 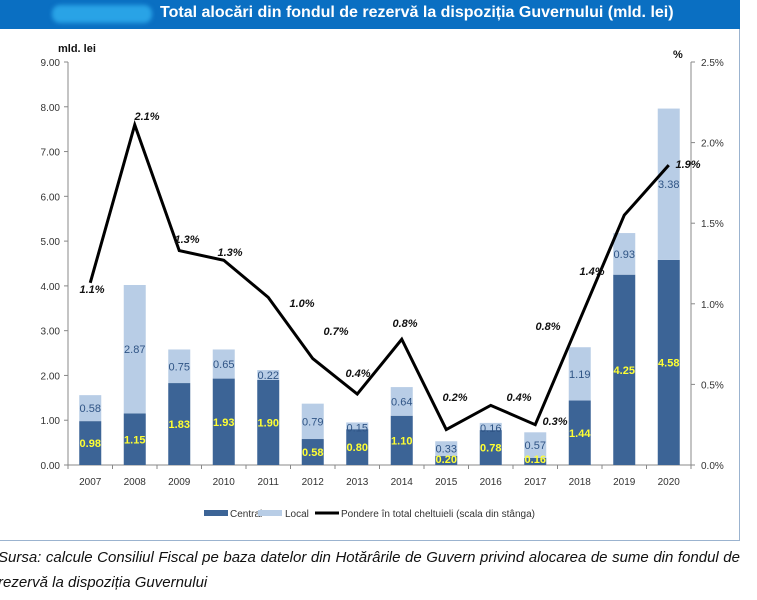 What do you see at coordinates (91, 290) in the screenshot?
I see `label-pondere: 1.1%` at bounding box center [91, 290].